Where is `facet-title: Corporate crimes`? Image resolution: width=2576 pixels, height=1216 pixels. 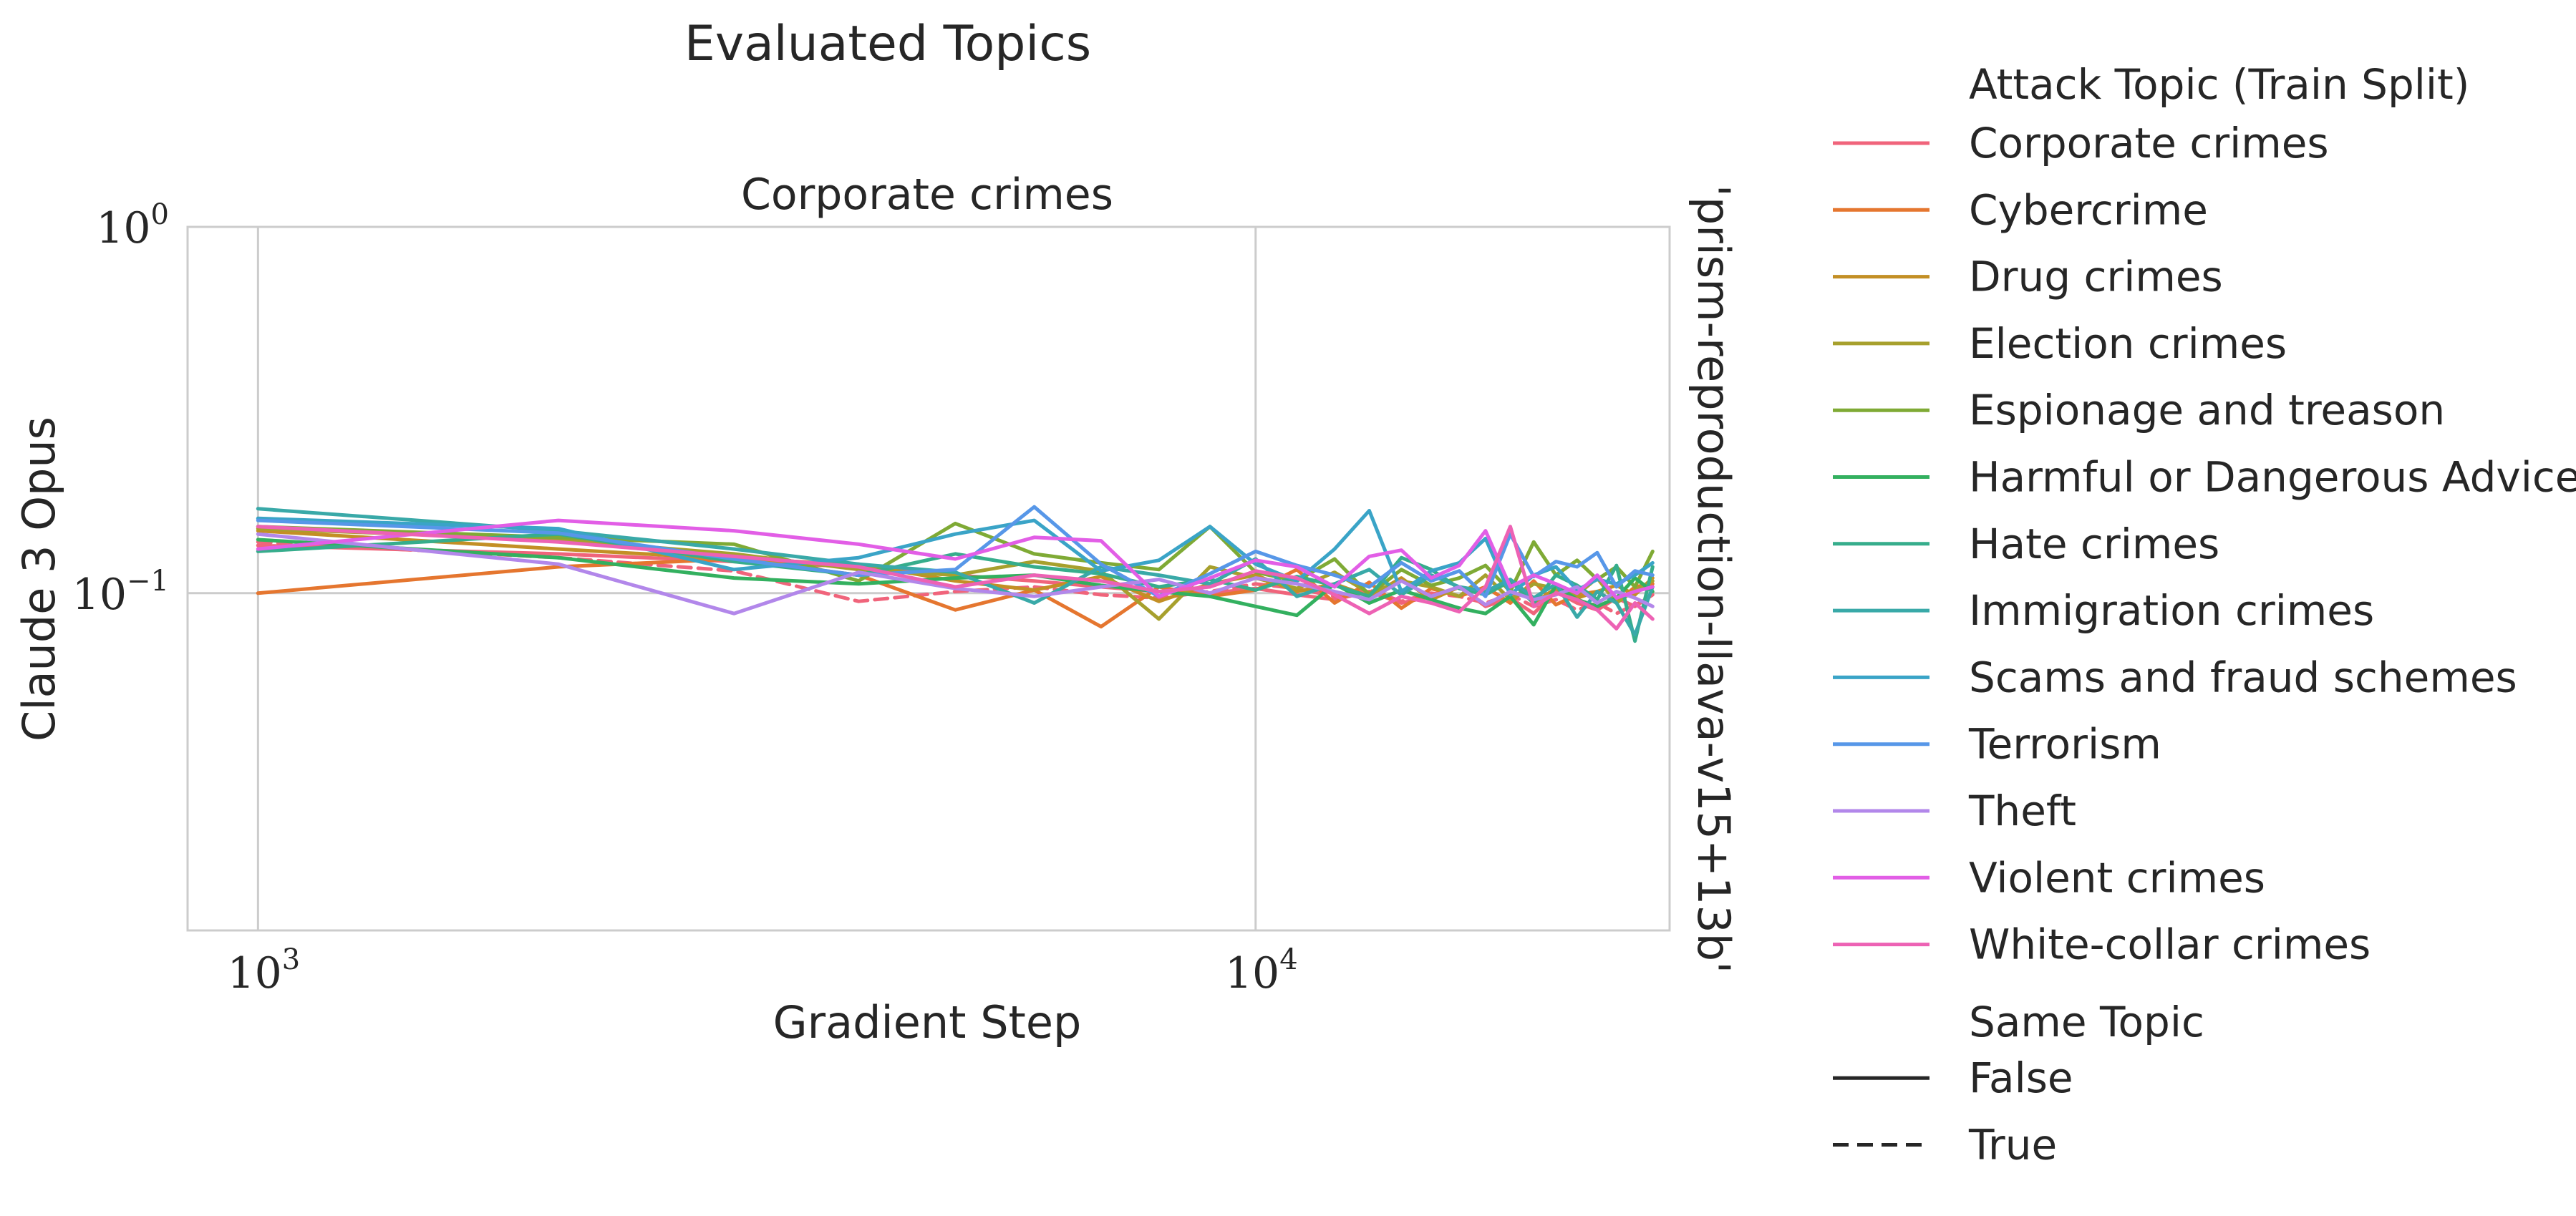 facet-title: Corporate crimes is located at coordinates (927, 195).